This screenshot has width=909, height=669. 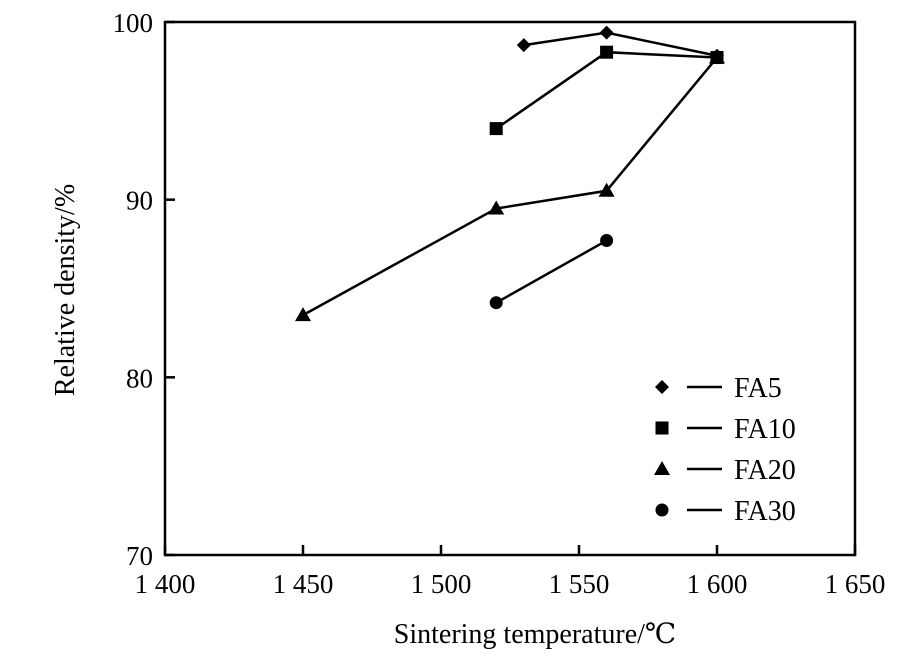 What do you see at coordinates (765, 470) in the screenshot?
I see `legend-label-fa20: FA20` at bounding box center [765, 470].